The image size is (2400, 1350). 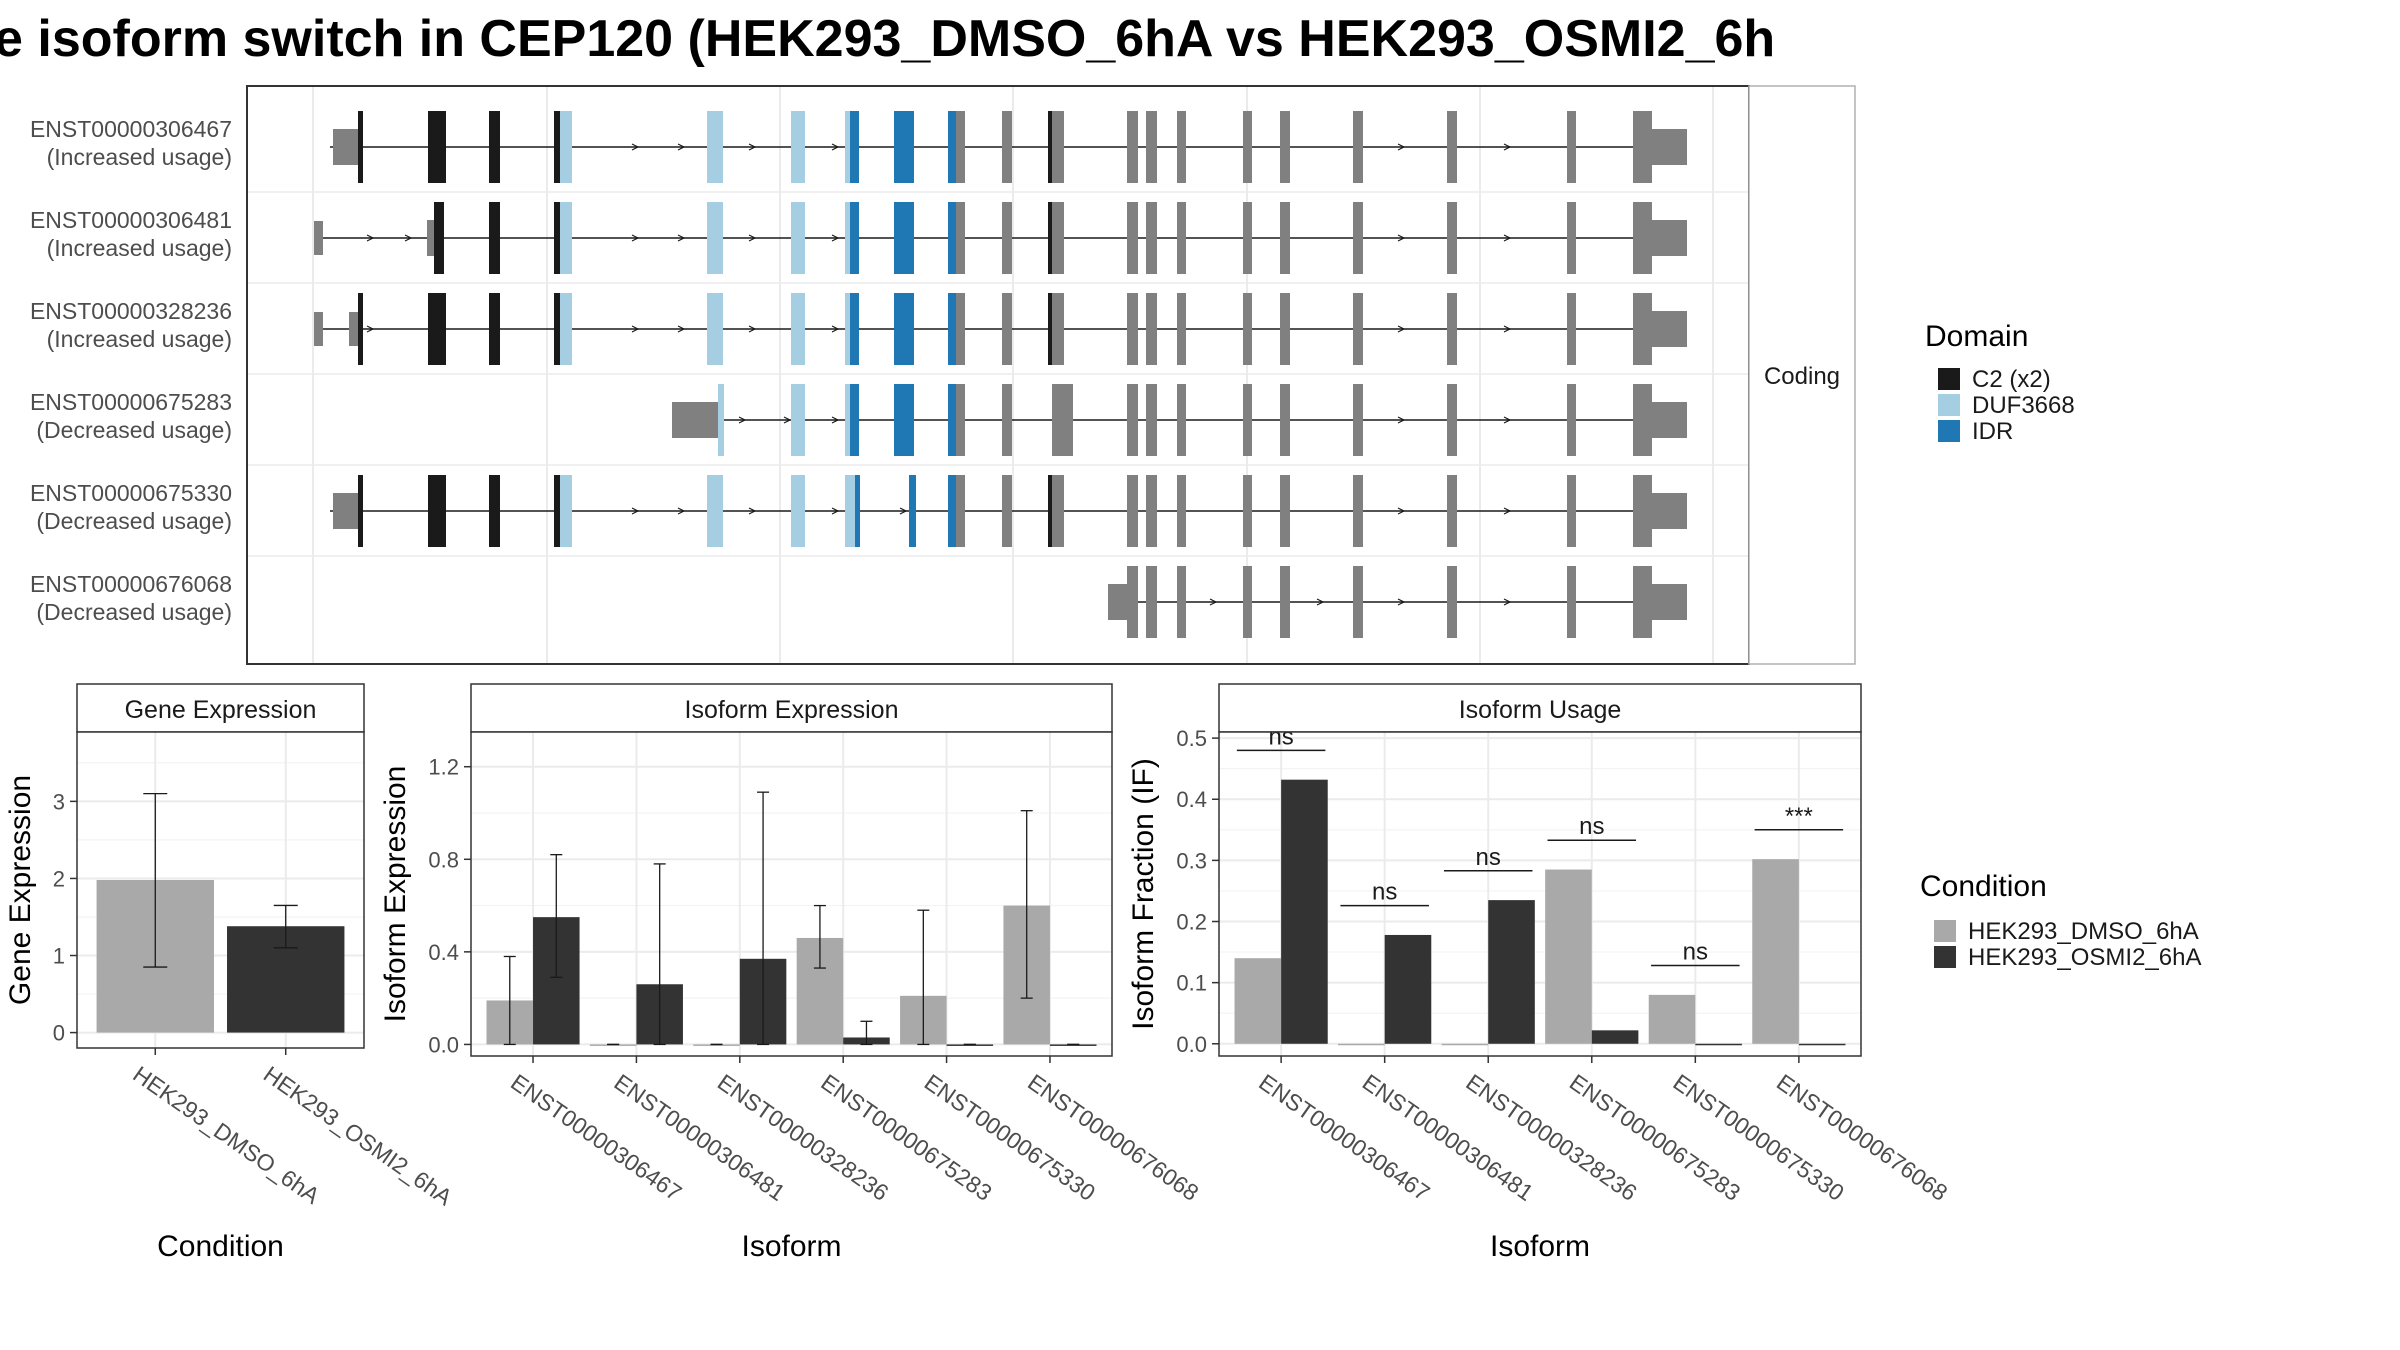 What do you see at coordinates (443, 952) in the screenshot?
I see `y-tick-label: 0.4` at bounding box center [443, 952].